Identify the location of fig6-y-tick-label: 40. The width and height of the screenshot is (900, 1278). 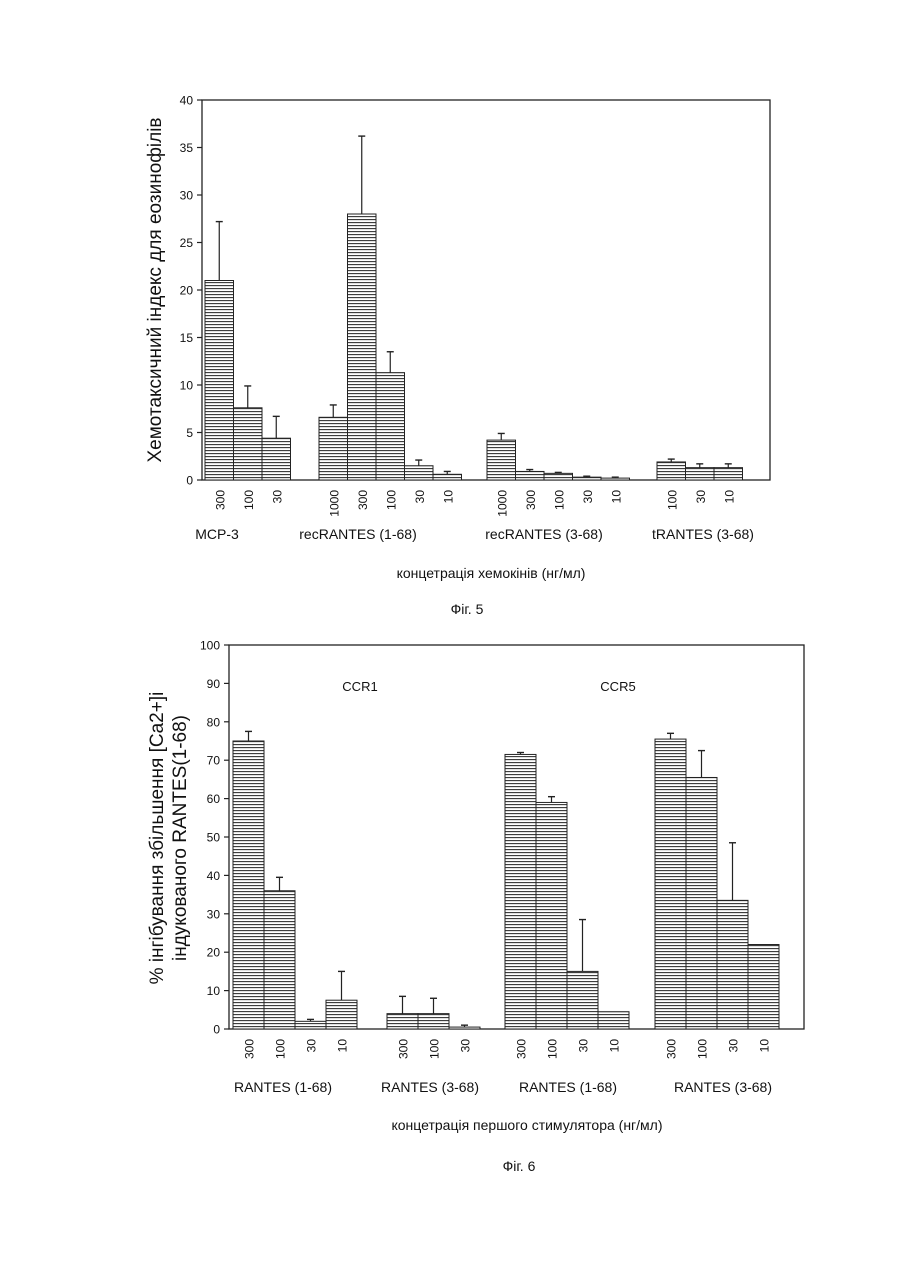
(214, 876).